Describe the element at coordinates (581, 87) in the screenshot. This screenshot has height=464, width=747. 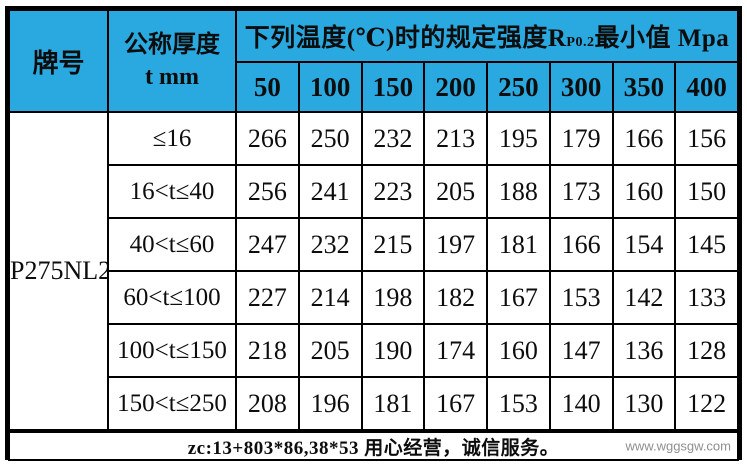
I see `temp-header-300: 300` at that location.